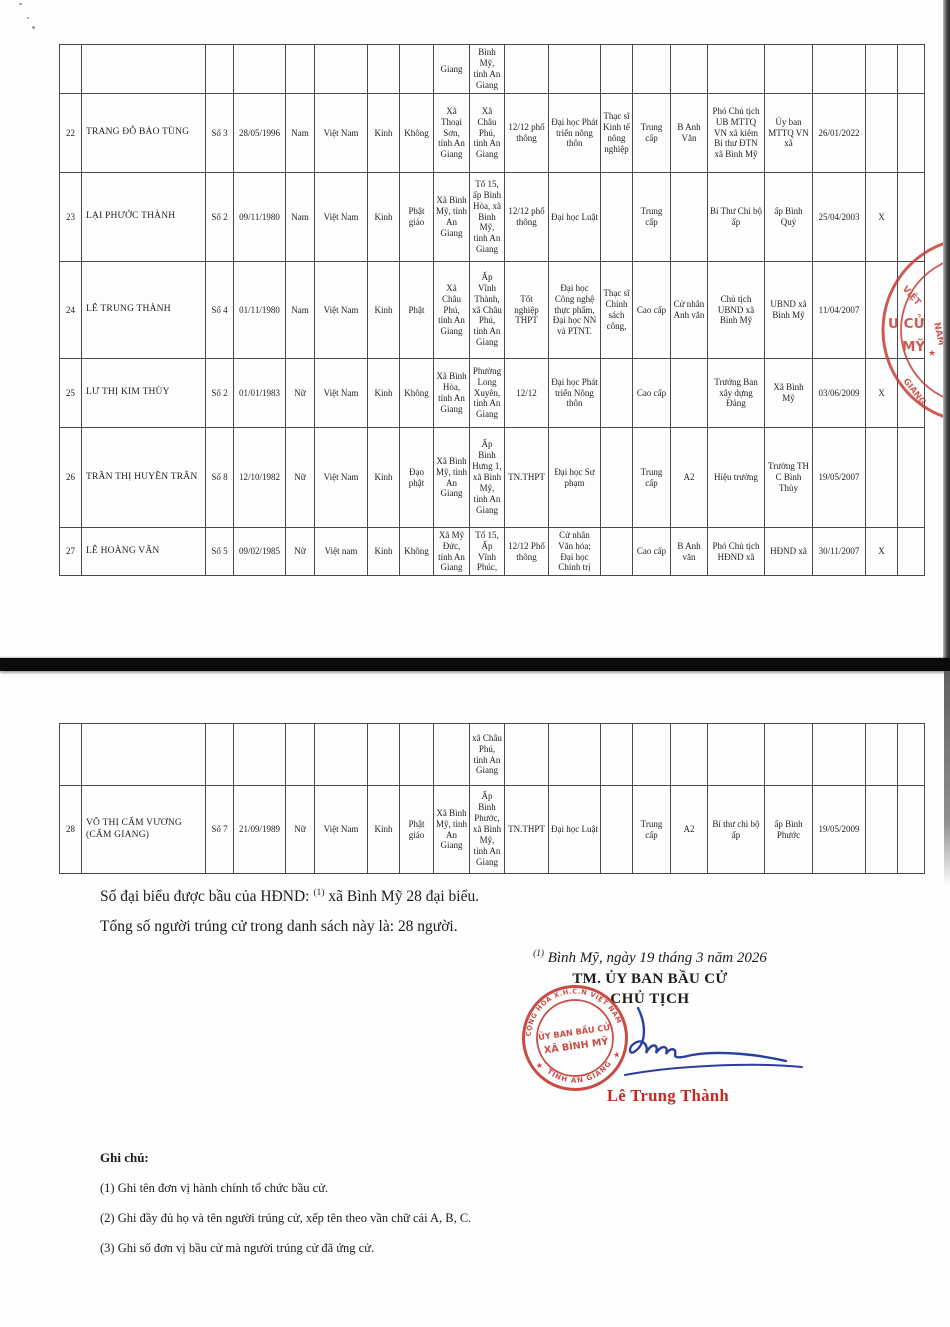 This screenshot has height=1327, width=950. Describe the element at coordinates (143, 551) in the screenshot. I see `col-ho-ten: LÊ HOÀNG VÂN` at that location.